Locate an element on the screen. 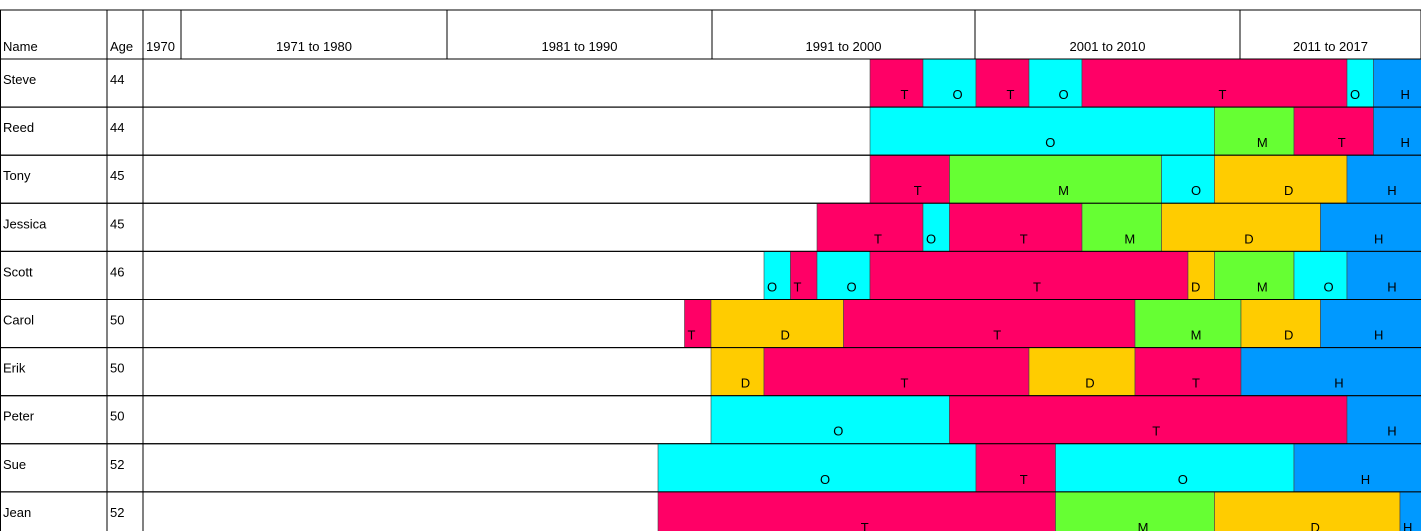 This screenshot has width=1421, height=531. header-label: Name is located at coordinates (20, 46).